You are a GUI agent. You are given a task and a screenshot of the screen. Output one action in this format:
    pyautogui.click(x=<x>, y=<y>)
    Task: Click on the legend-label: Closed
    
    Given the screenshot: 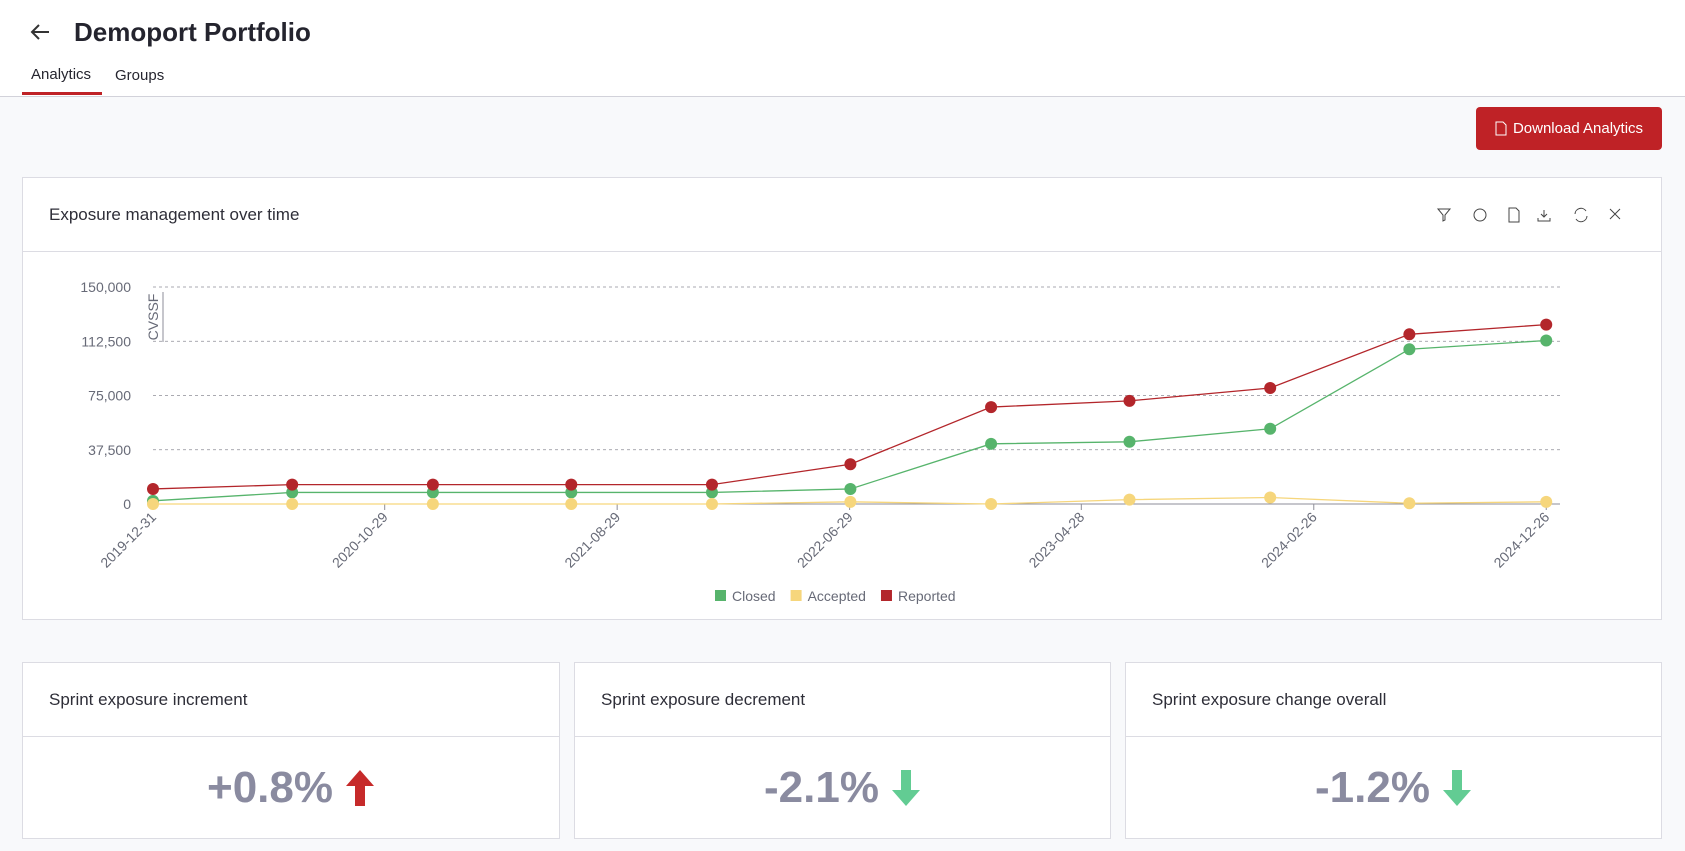 What is the action you would take?
    pyautogui.click(x=754, y=596)
    